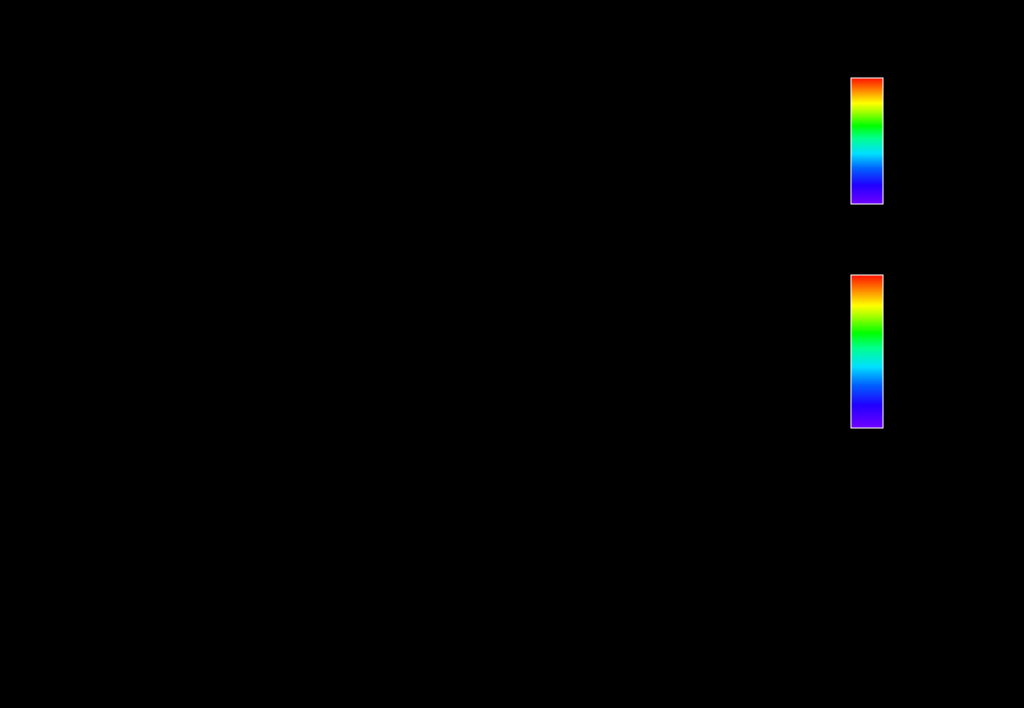 This screenshot has width=1024, height=708. I want to click on deg-colorbar, so click(867, 351).